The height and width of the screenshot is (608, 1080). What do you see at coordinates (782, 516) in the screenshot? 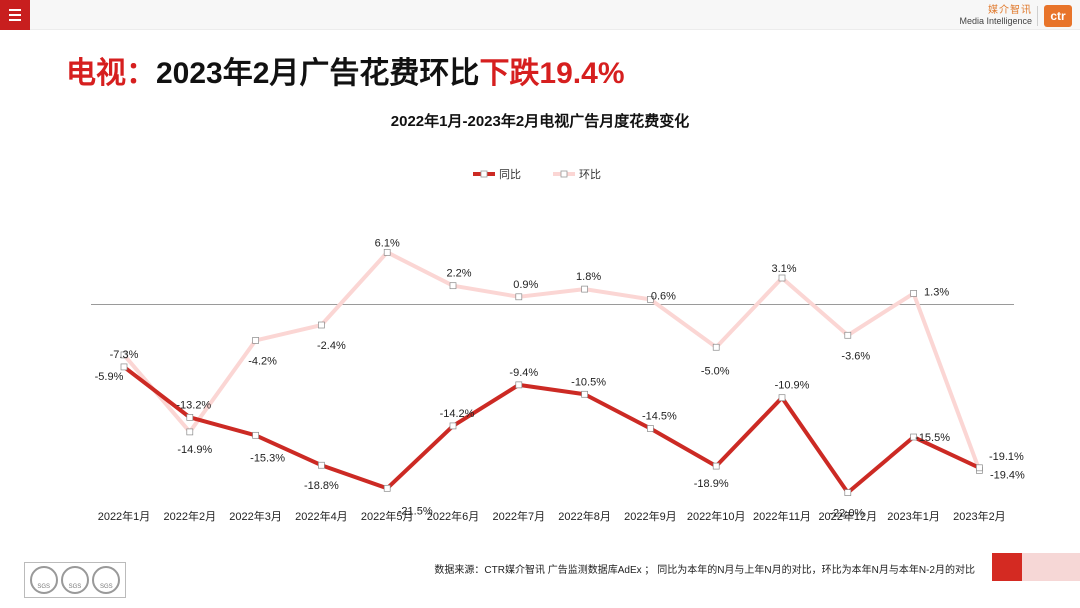
I see `x-tick-label-10: 2022年11月` at bounding box center [782, 516].